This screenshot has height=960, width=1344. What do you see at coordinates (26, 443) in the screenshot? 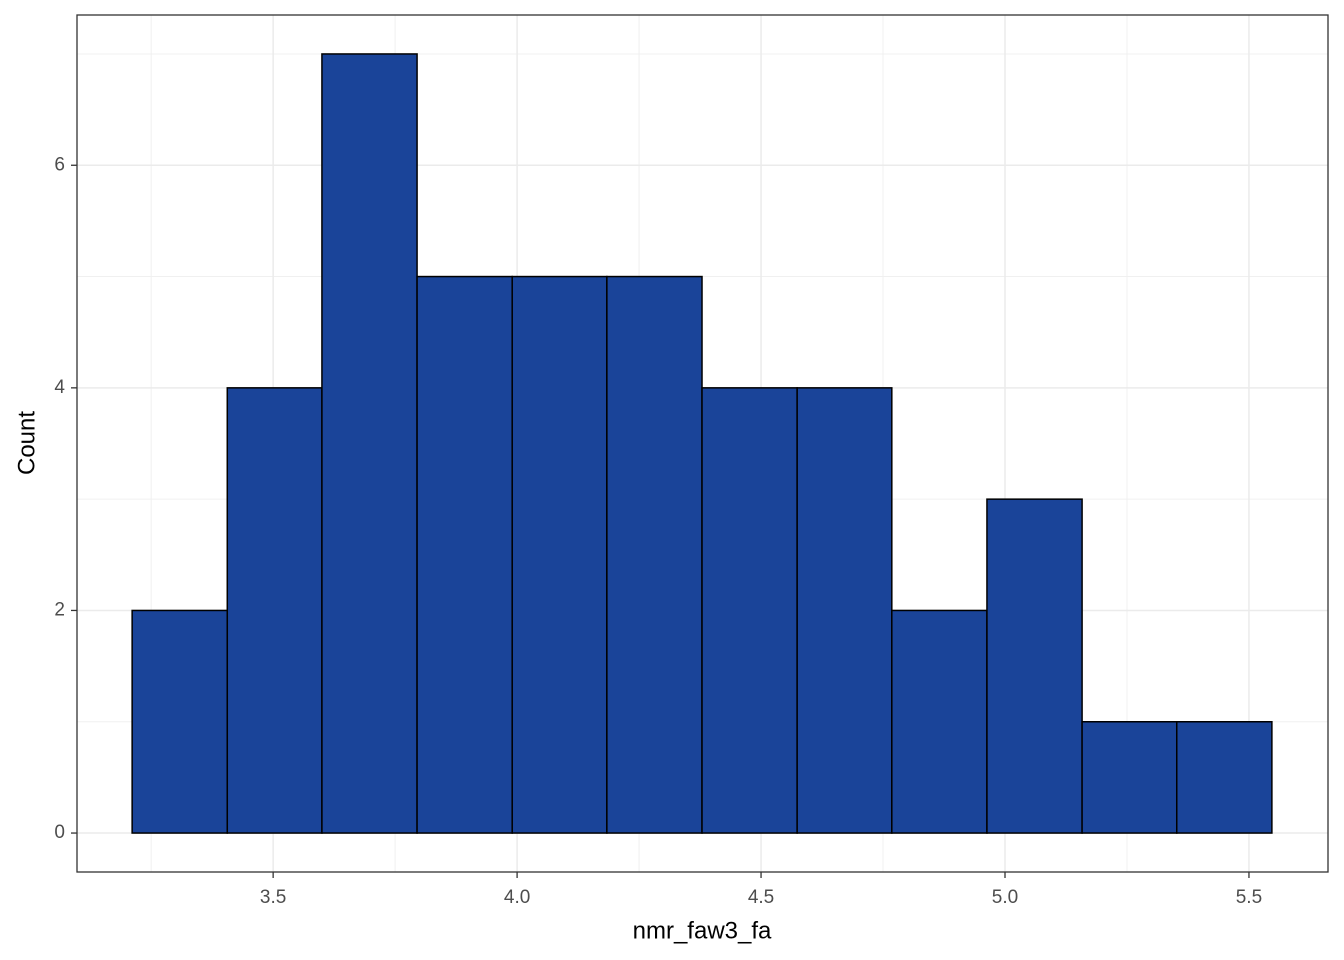
I see `y-axis-title: Count` at bounding box center [26, 443].